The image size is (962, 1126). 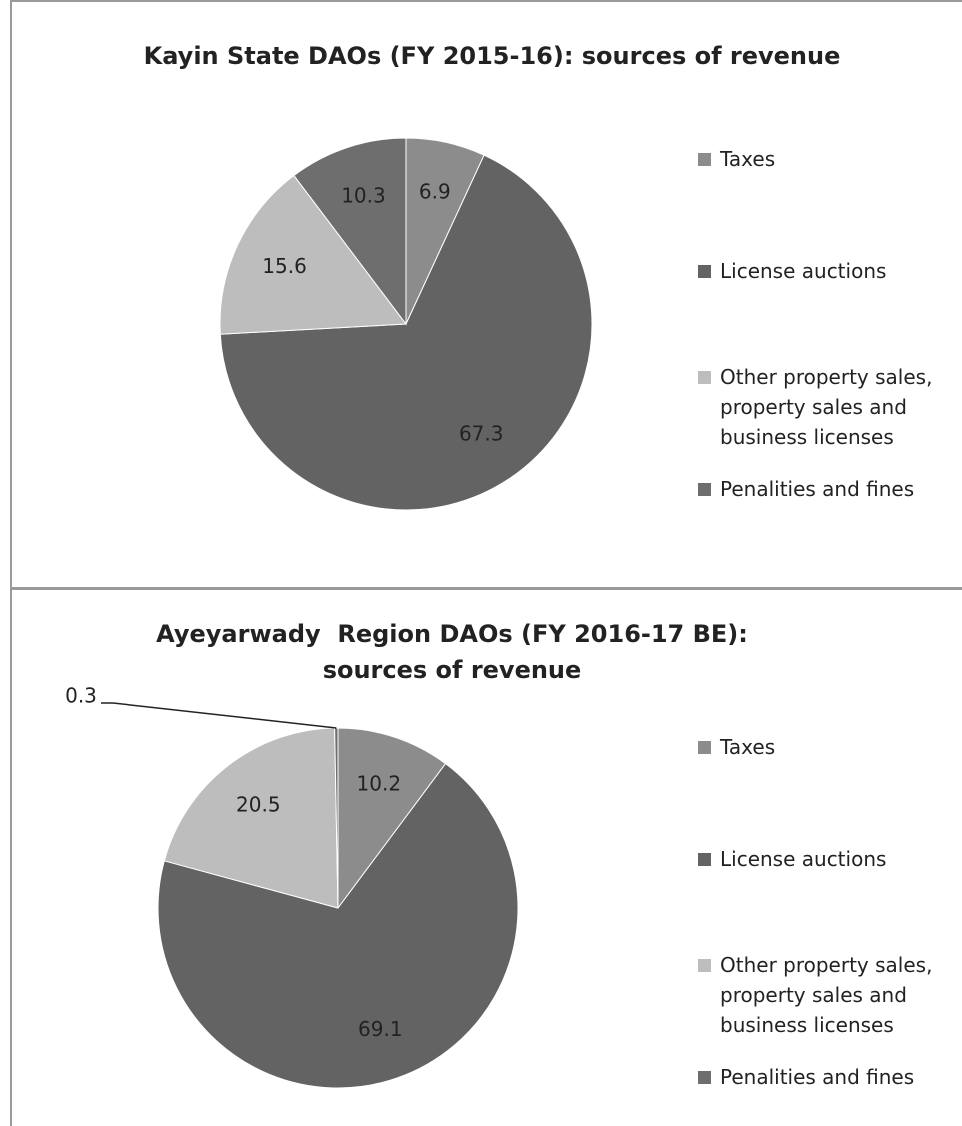 What do you see at coordinates (284, 266) in the screenshot?
I see `data-label: 15.6` at bounding box center [284, 266].